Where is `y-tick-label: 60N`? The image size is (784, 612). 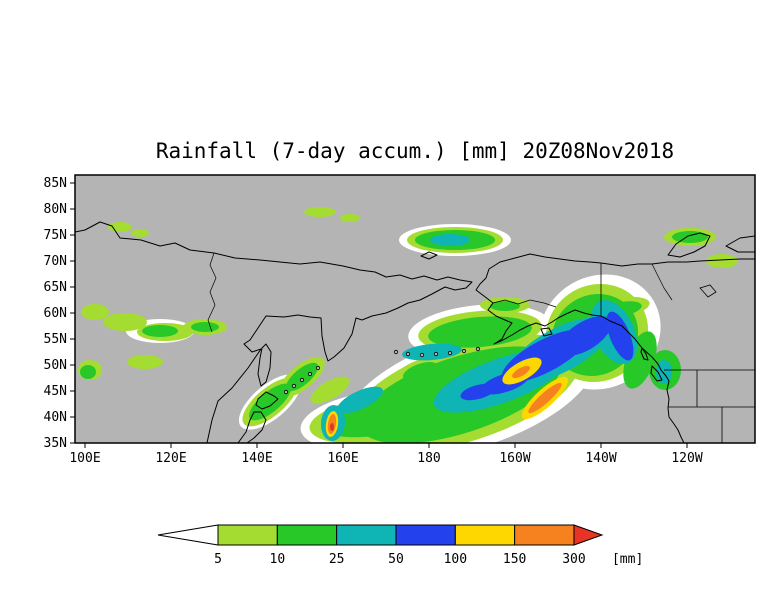 y-tick-label: 60N is located at coordinates (55, 313).